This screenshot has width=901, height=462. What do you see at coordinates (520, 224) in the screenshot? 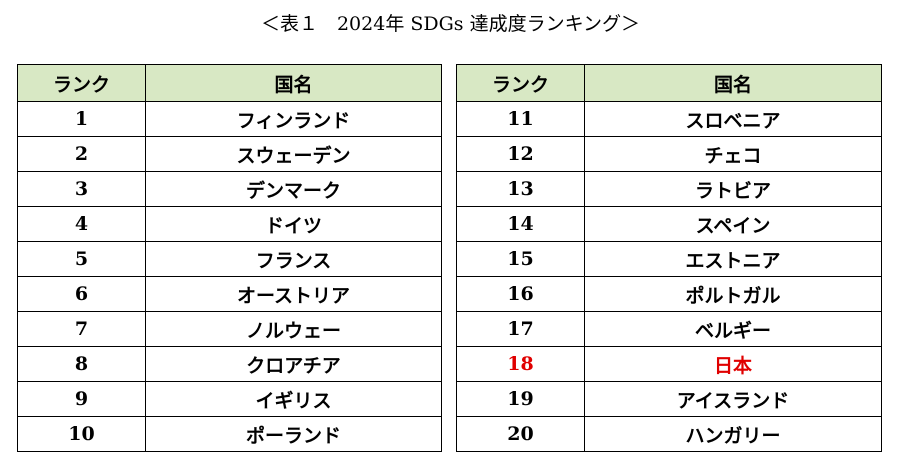
I see `rank-cell: 14` at bounding box center [520, 224].